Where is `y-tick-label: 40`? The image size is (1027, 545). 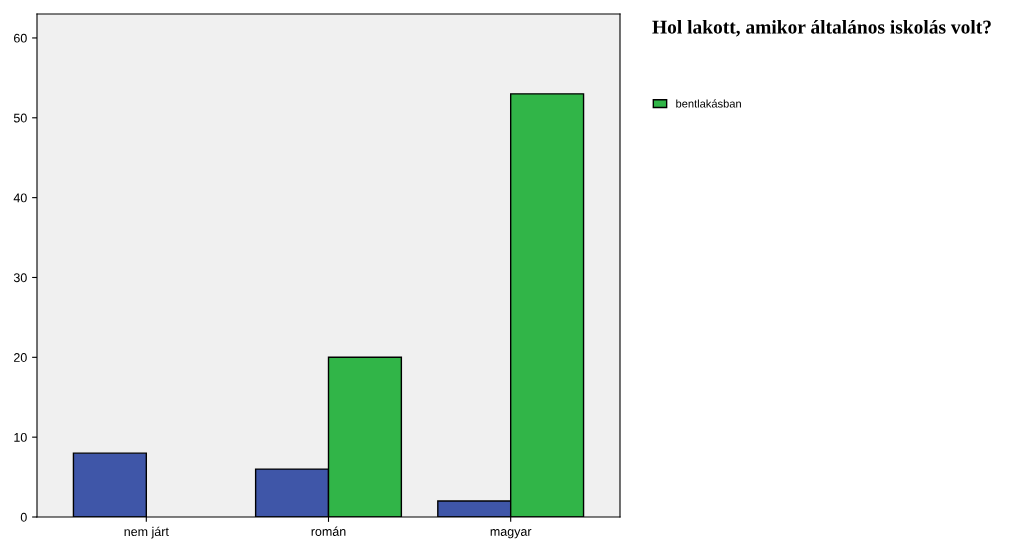
y-tick-label: 40 is located at coordinates (20, 198).